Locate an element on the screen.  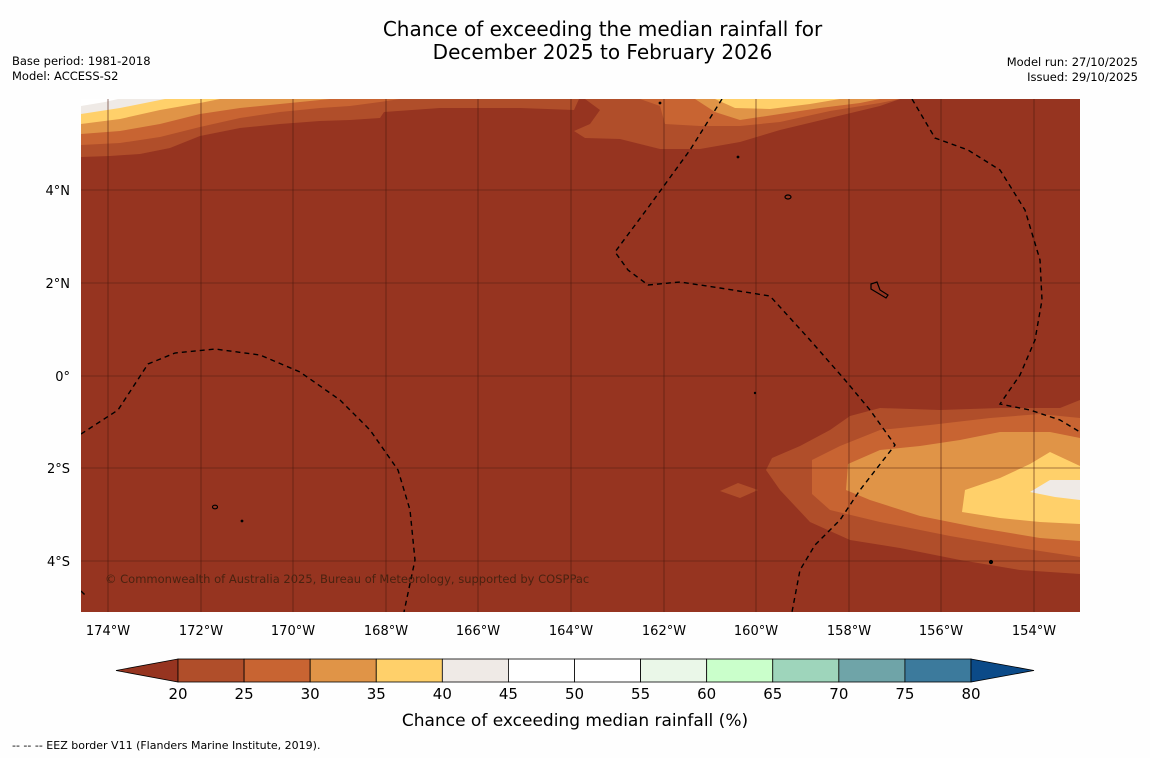
model-info: Base period: 1981-2018 Model: ACCESS-S2 is located at coordinates (81, 69).